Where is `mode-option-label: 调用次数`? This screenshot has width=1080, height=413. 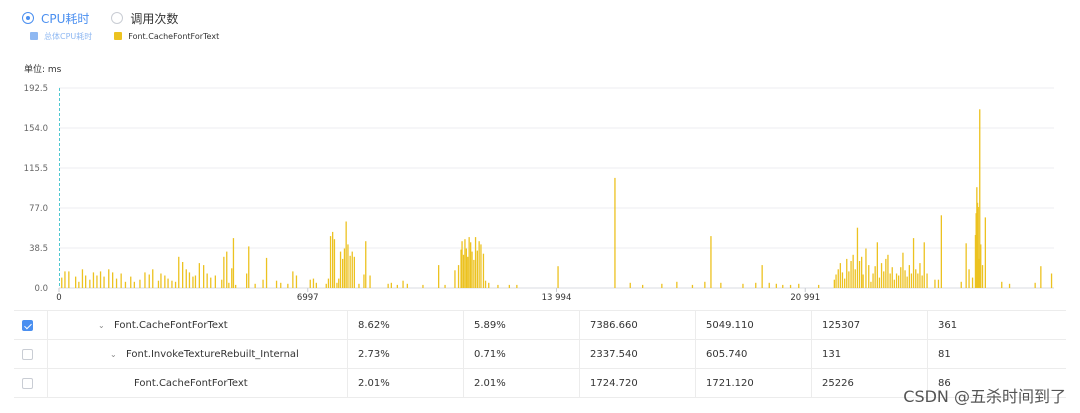
mode-option-label: 调用次数 is located at coordinates (154, 18).